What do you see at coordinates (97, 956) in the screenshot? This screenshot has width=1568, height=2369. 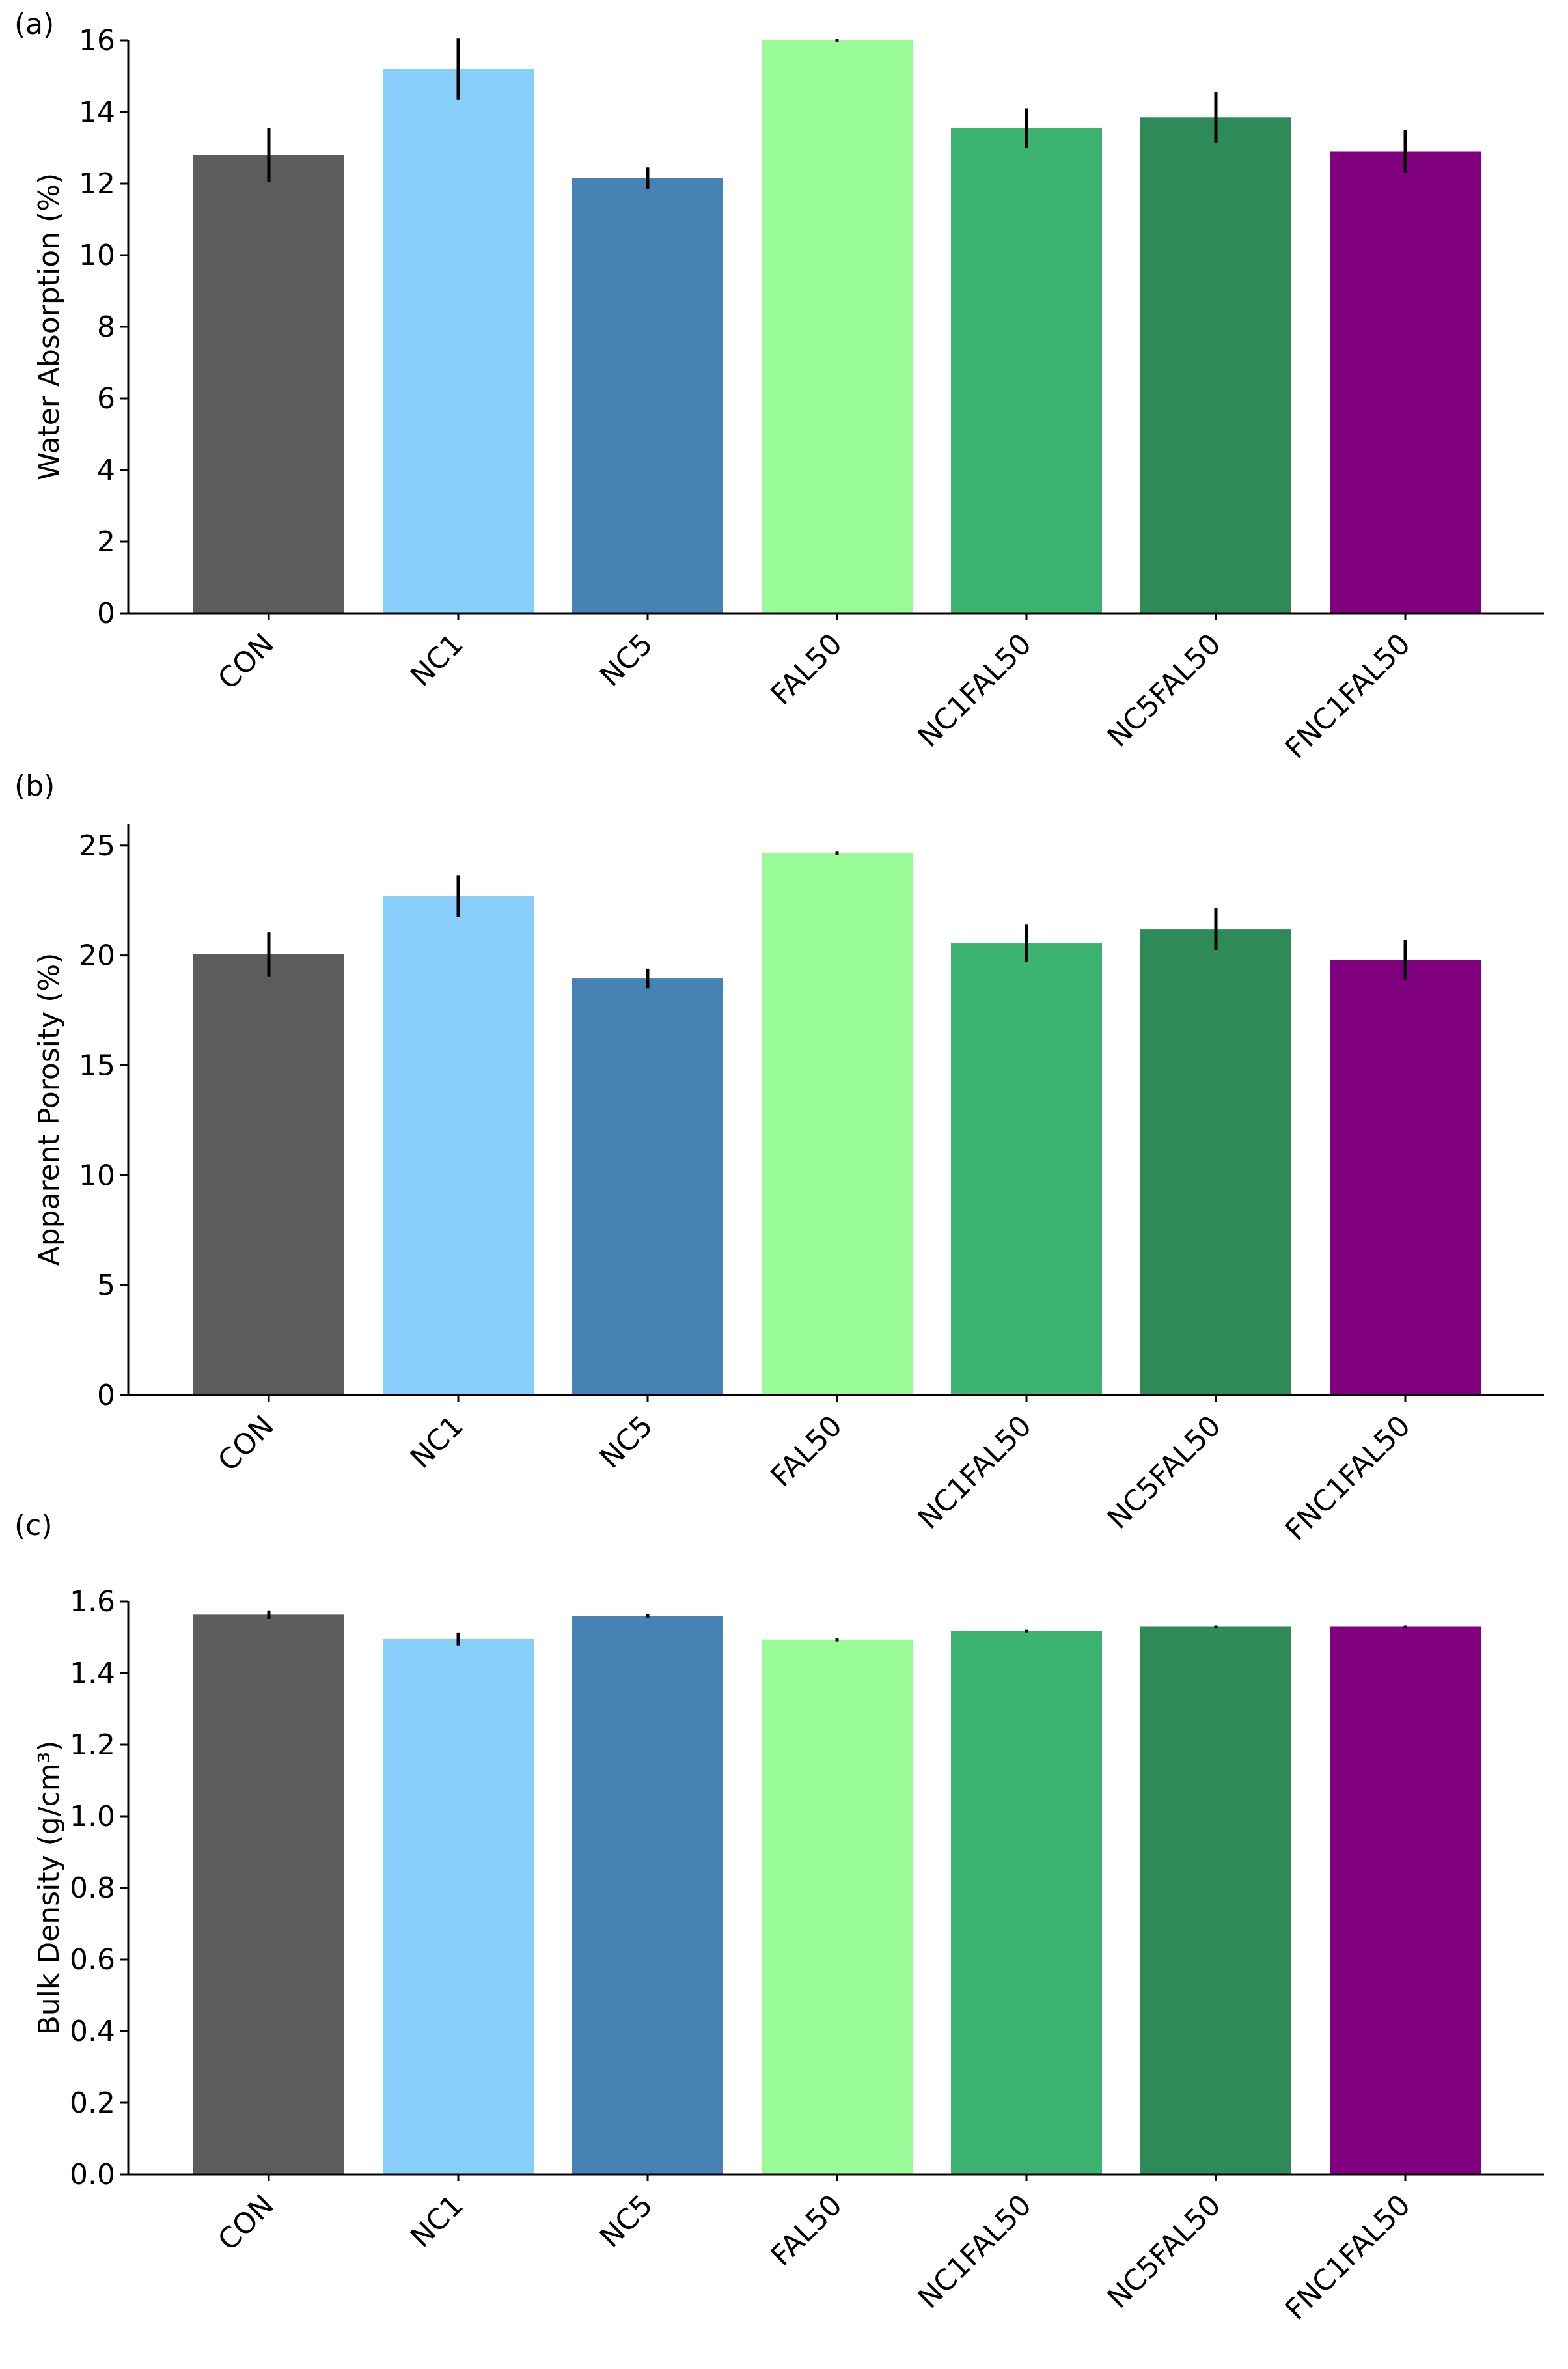 I see `y-tick-label: 20` at bounding box center [97, 956].